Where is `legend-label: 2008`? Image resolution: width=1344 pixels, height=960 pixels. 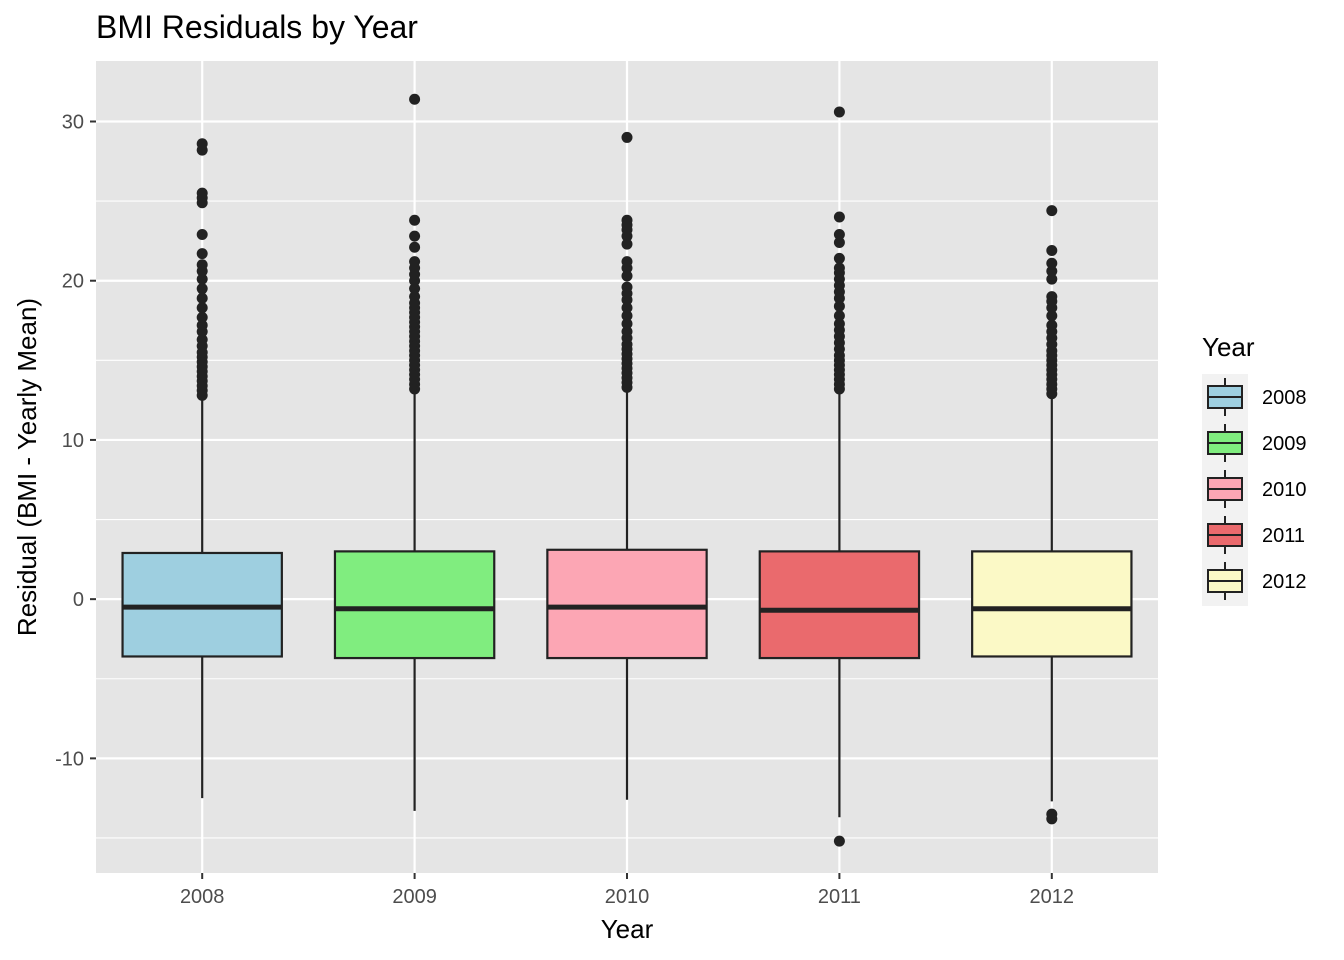
legend-label: 2008 is located at coordinates (1284, 398).